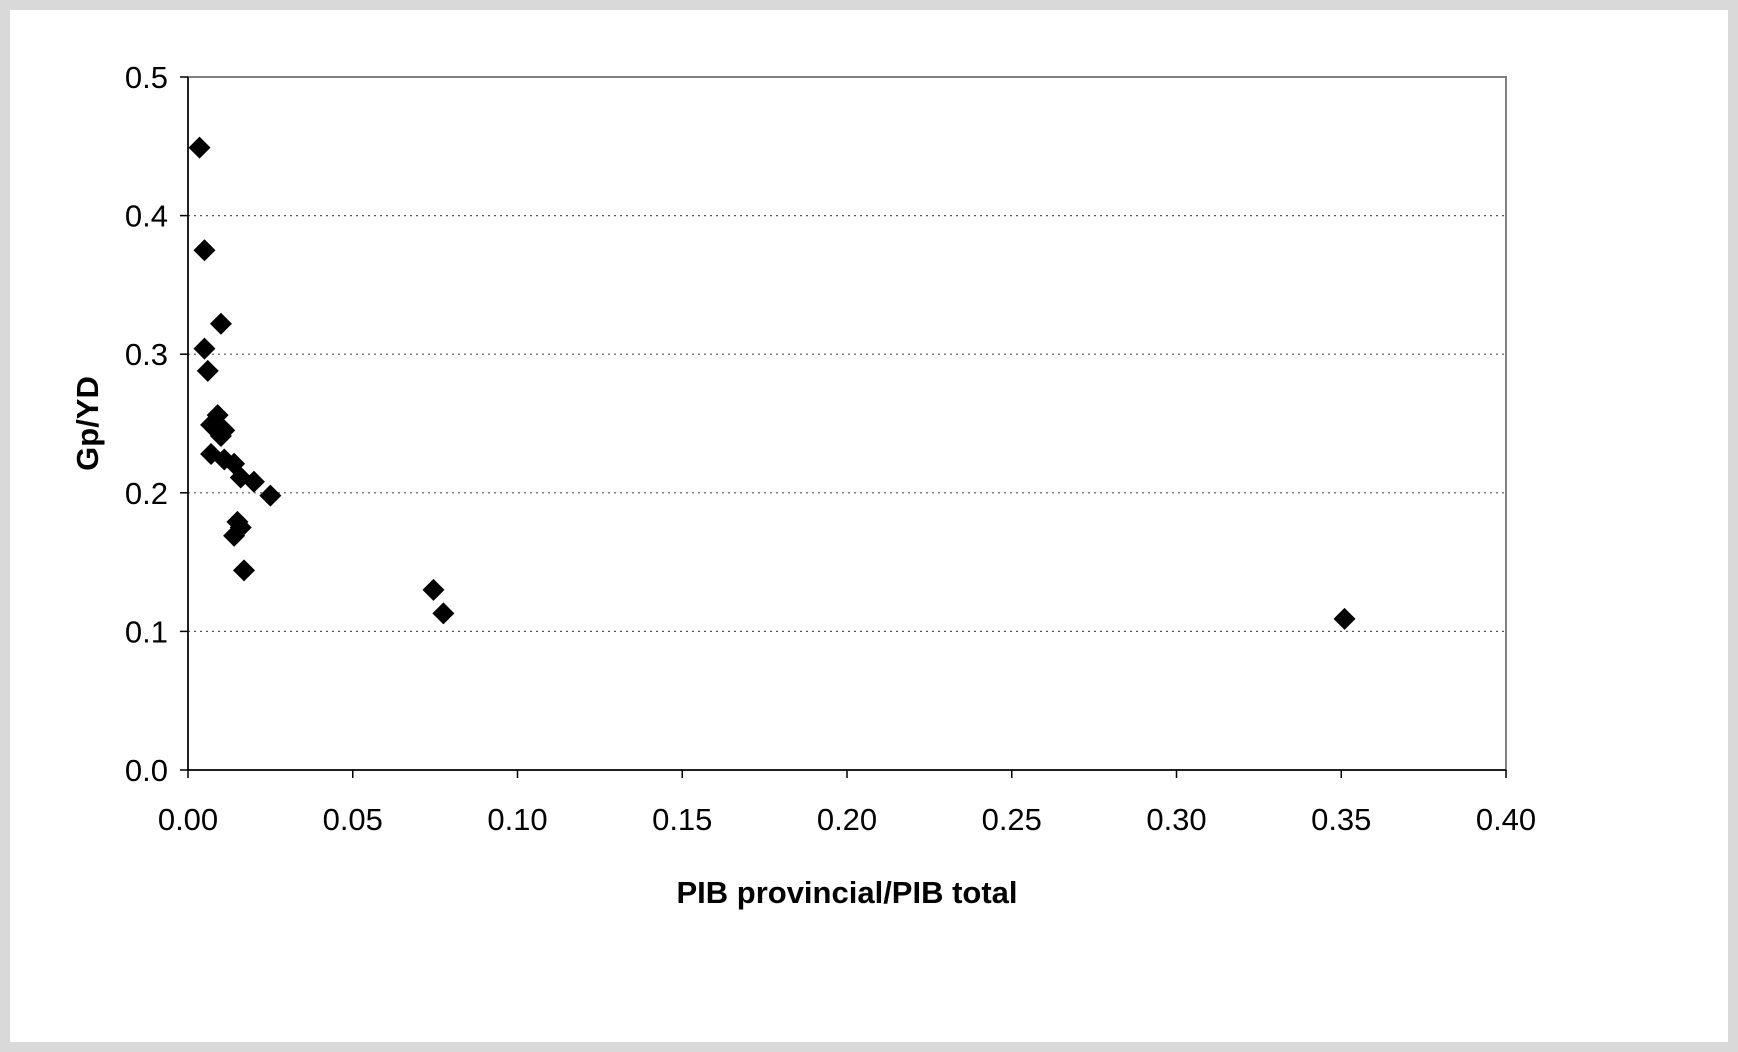 This screenshot has height=1052, width=1738. What do you see at coordinates (1012, 819) in the screenshot?
I see `x-tick-label: 0.25` at bounding box center [1012, 819].